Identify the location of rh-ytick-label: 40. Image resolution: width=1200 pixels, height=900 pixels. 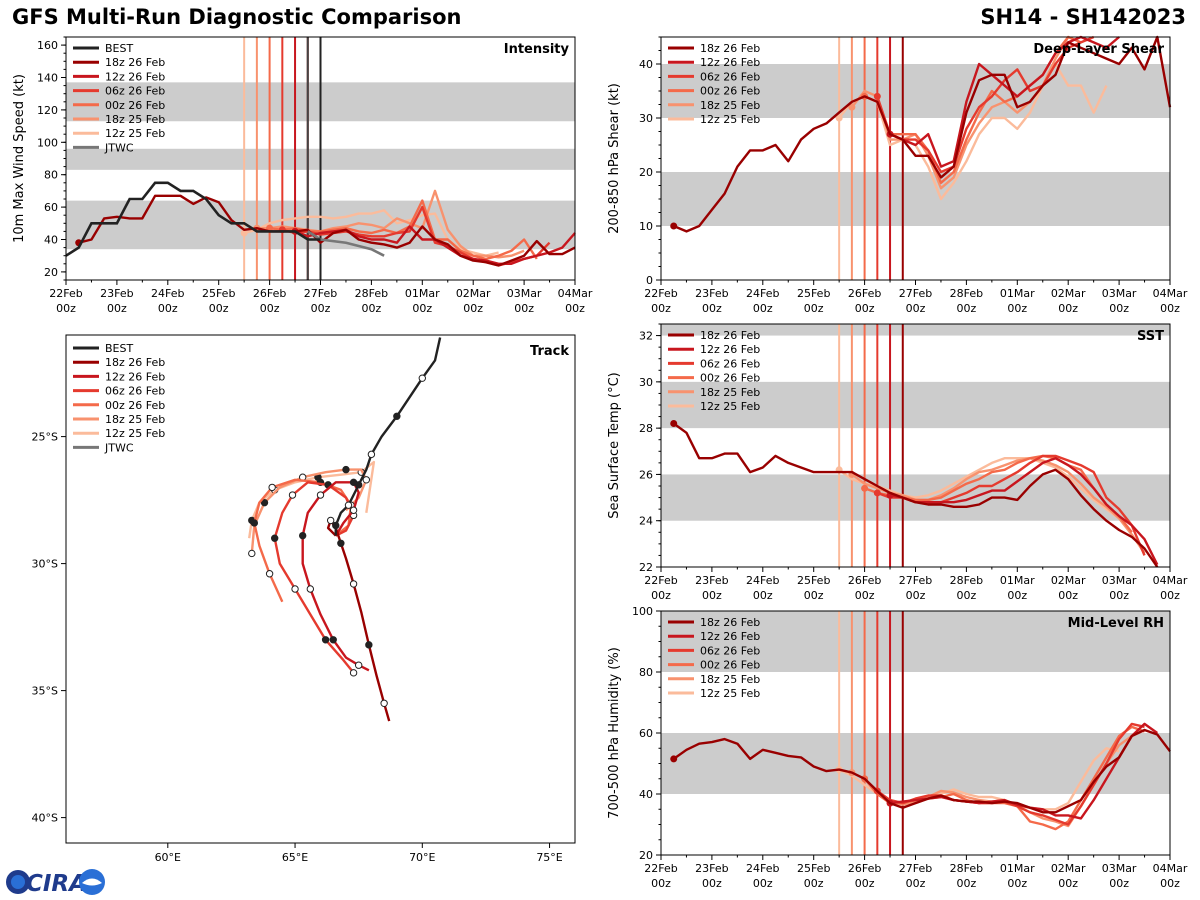
(646, 794).